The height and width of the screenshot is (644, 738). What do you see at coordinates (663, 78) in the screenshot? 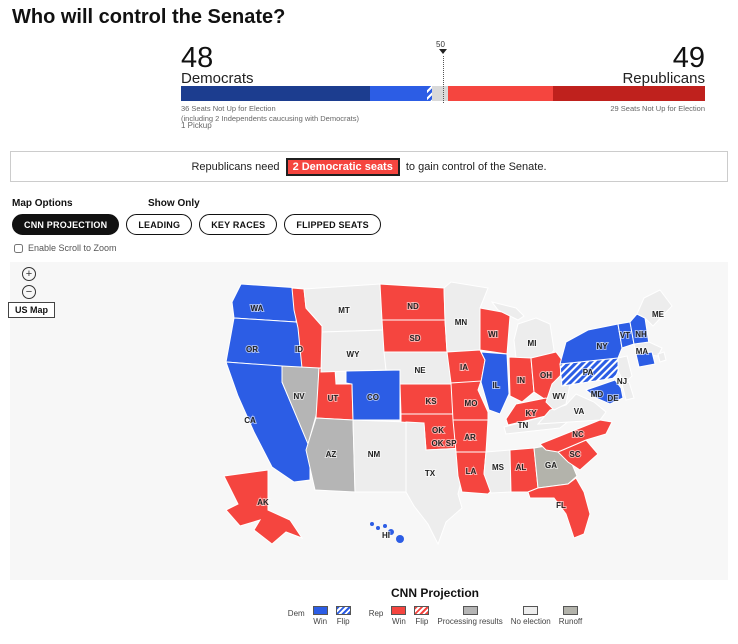
I see `rep-party-label: Republicans` at bounding box center [663, 78].